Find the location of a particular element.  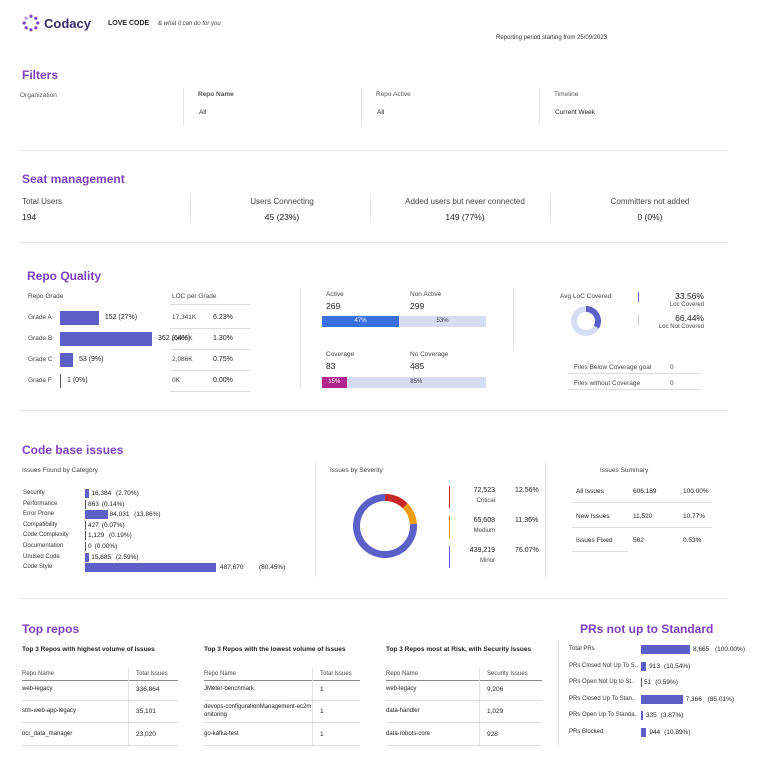

pr-name: PRs Closed Not Up To S.. is located at coordinates (603, 665).